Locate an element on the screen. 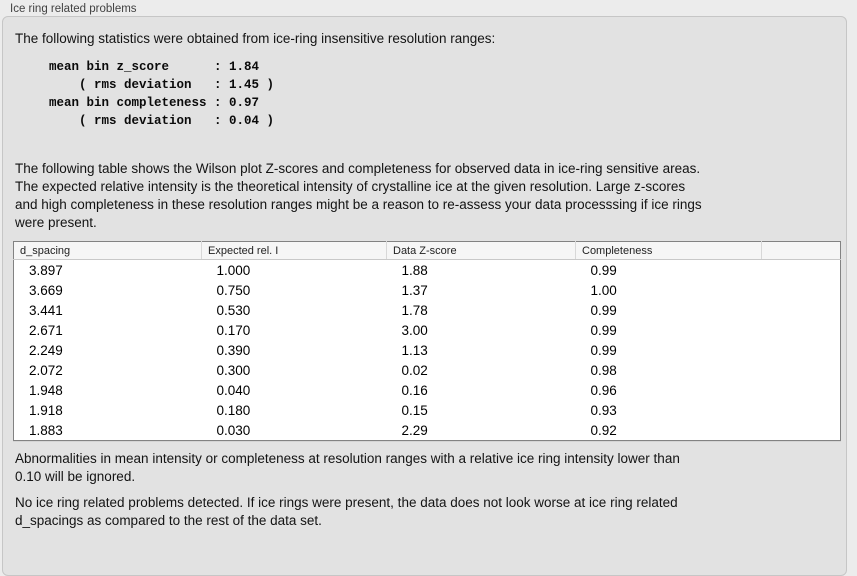  table-cell: 2.29 is located at coordinates (414, 430).